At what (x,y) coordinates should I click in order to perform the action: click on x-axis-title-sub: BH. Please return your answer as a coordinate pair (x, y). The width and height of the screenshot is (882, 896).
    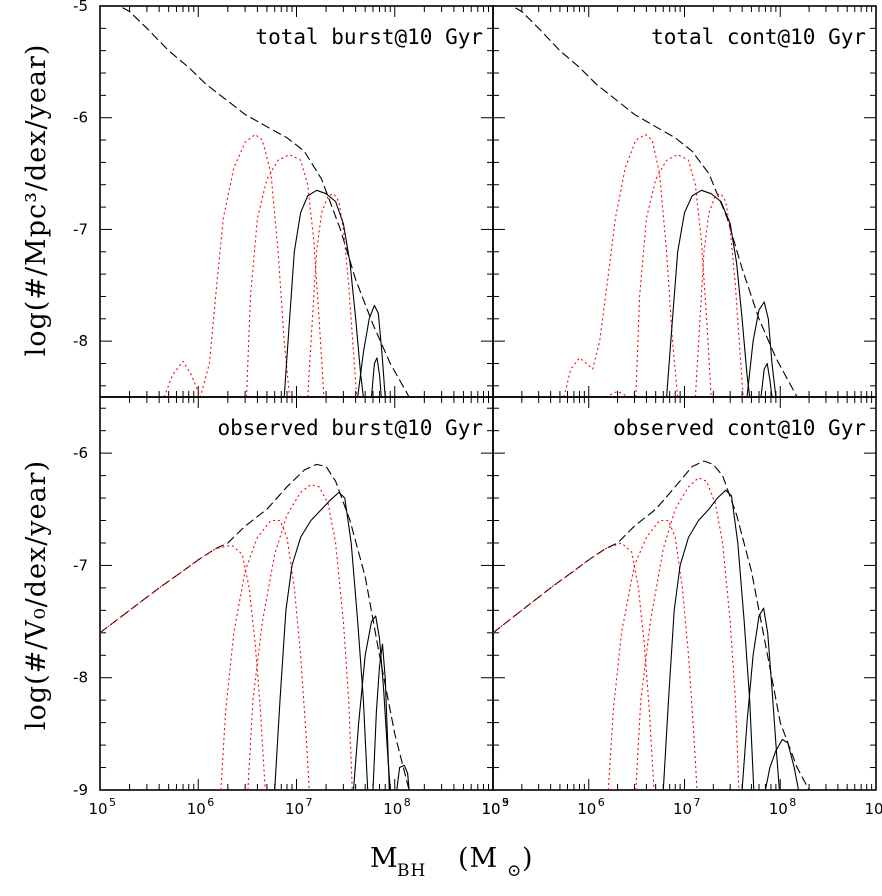
    Looking at the image, I should click on (411, 871).